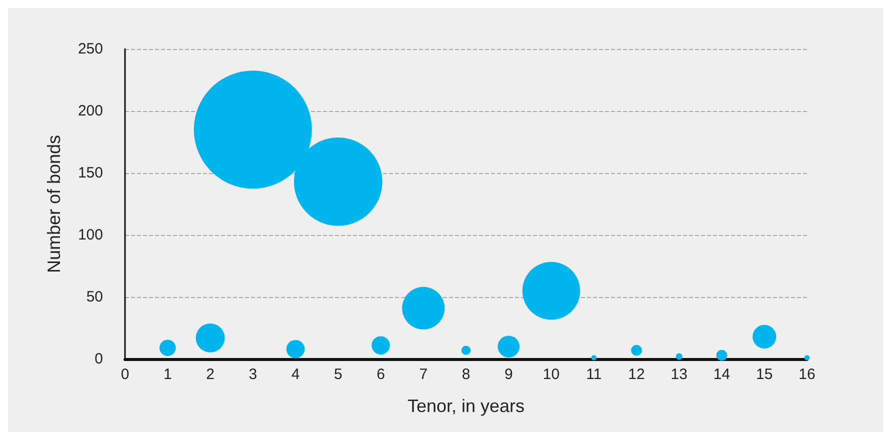 The height and width of the screenshot is (440, 891). I want to click on x-tick-label: 4, so click(295, 374).